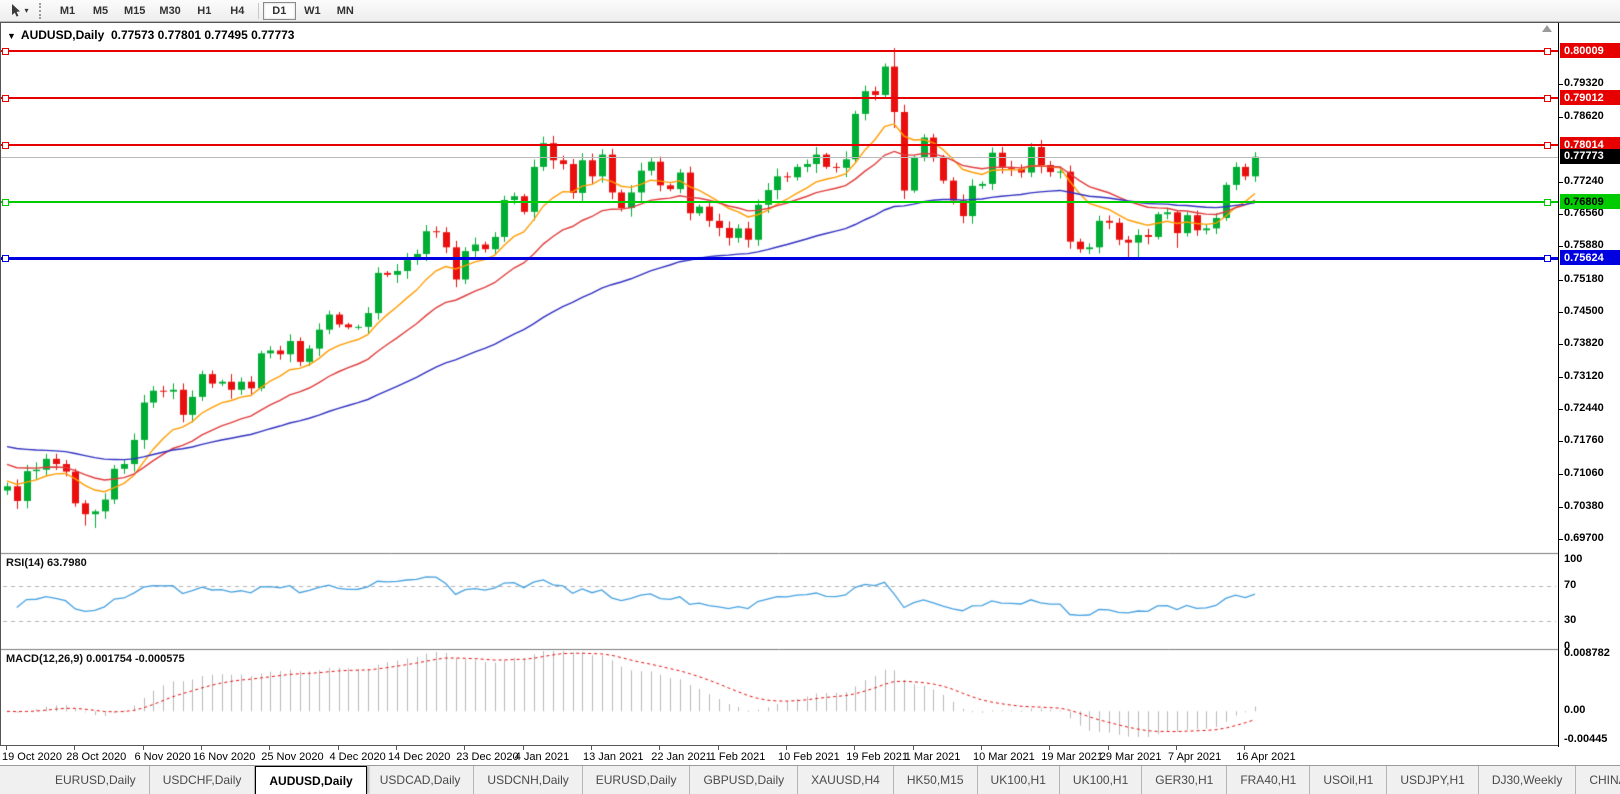 This screenshot has width=1620, height=794. What do you see at coordinates (1567, 646) in the screenshot?
I see `rsi-tick-label: 0` at bounding box center [1567, 646].